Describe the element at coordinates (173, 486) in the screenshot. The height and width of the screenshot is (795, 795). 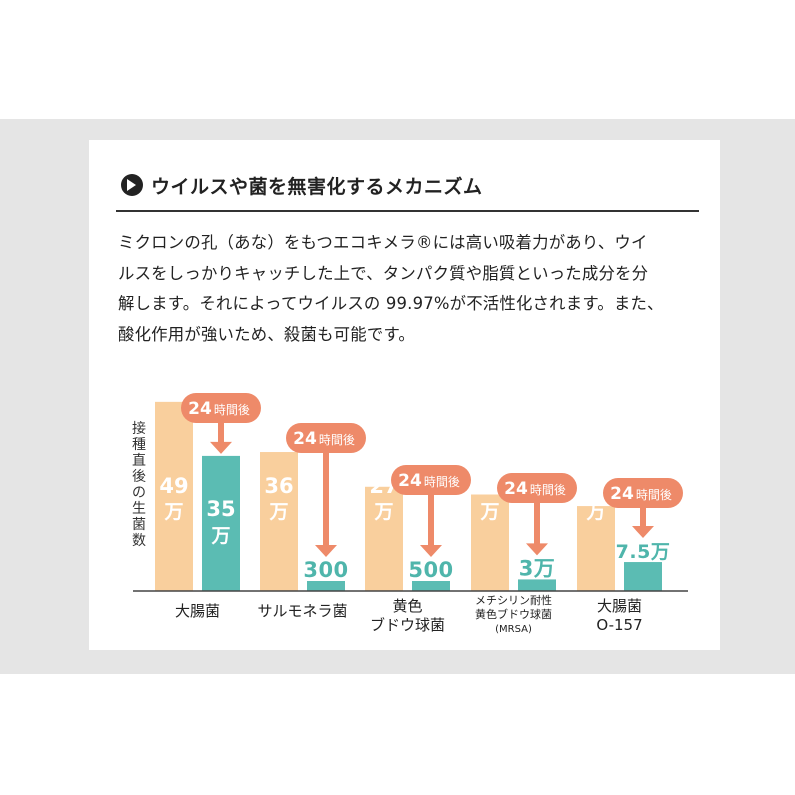
I see `bar-before-label: 49` at that location.